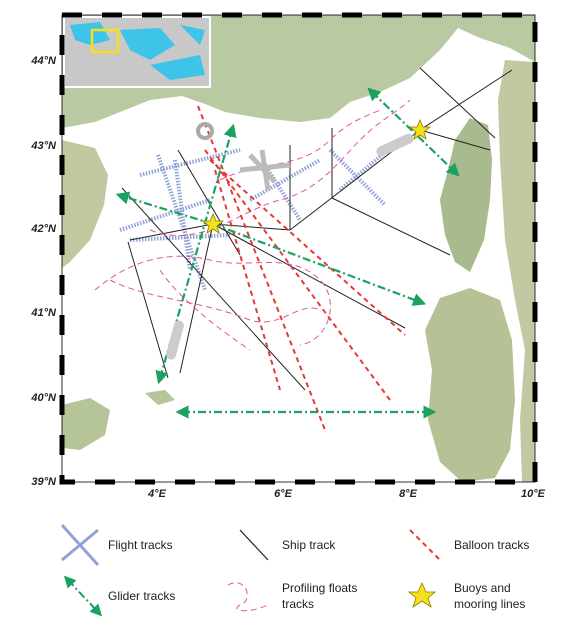 Image resolution: width=570 pixels, height=628 pixels. Describe the element at coordinates (482, 588) in the screenshot. I see `legend-label: Buoys and` at that location.